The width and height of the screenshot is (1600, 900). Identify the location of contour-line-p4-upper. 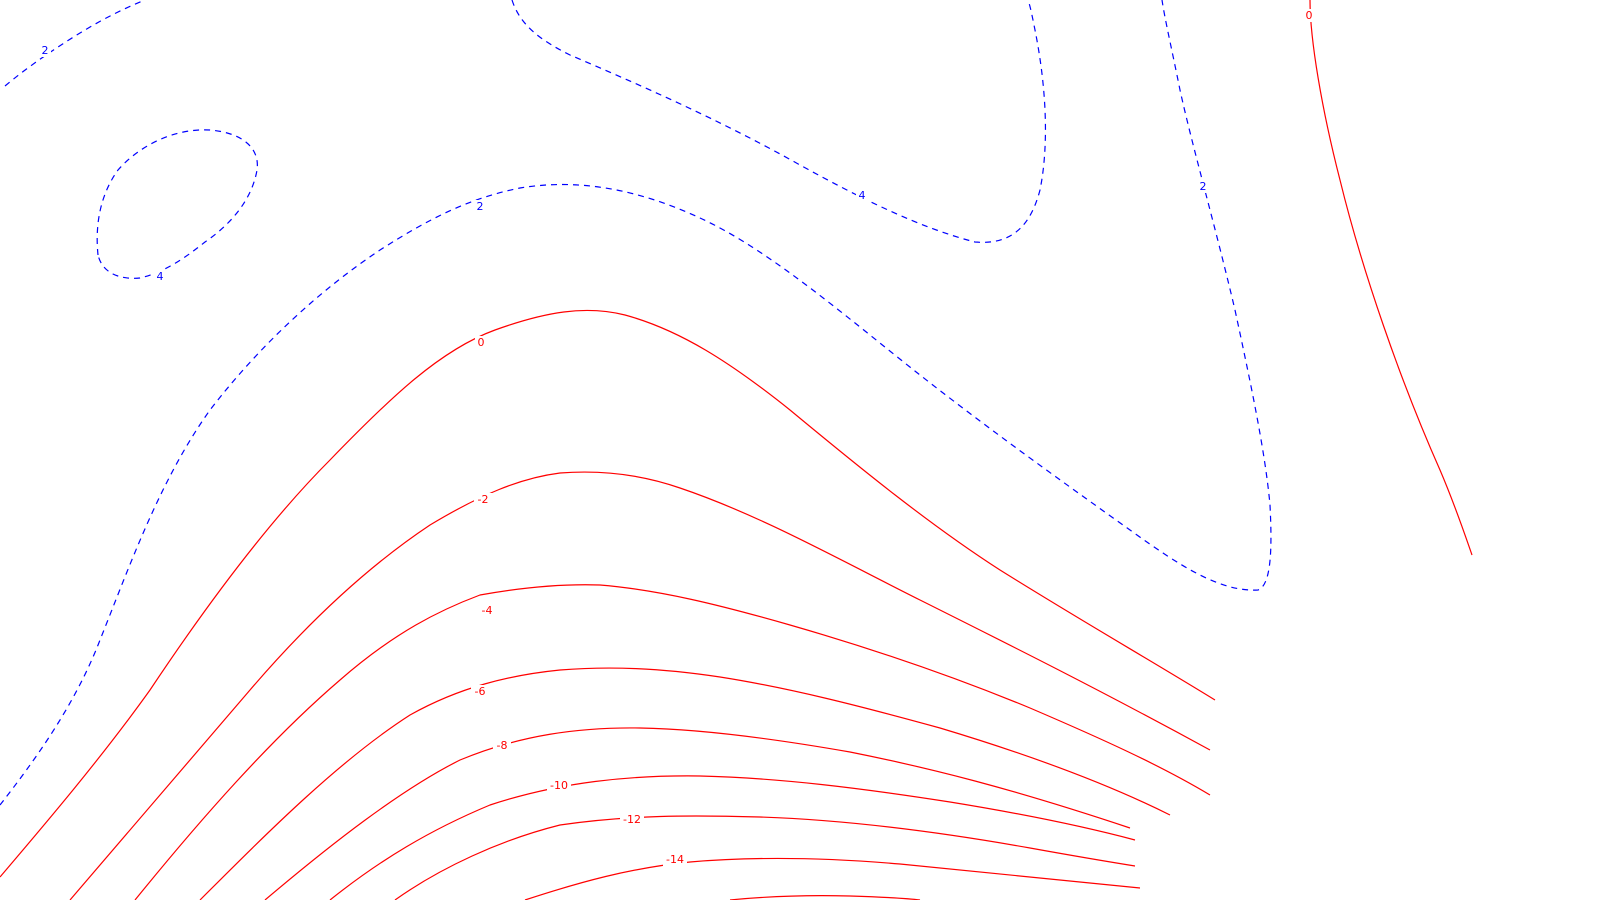
(779, 121).